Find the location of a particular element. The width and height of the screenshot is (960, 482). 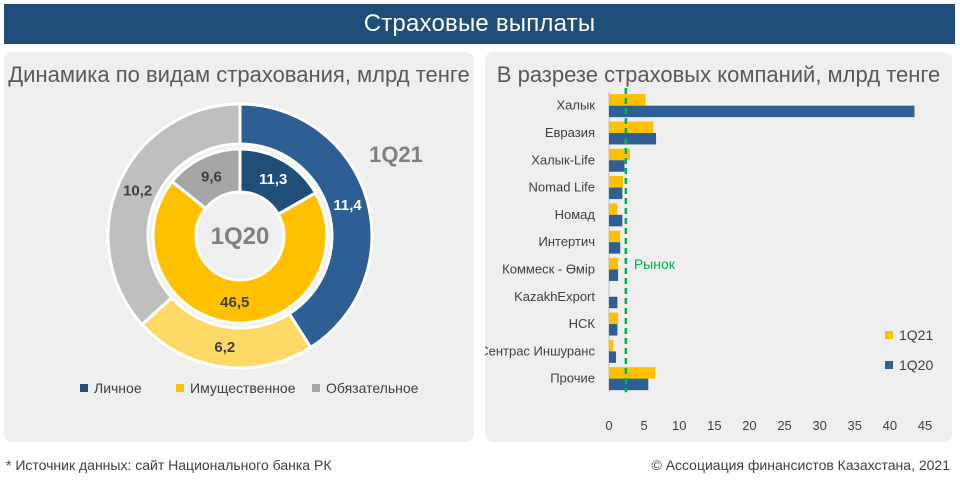

category-label-11: Прочие is located at coordinates (572, 378).